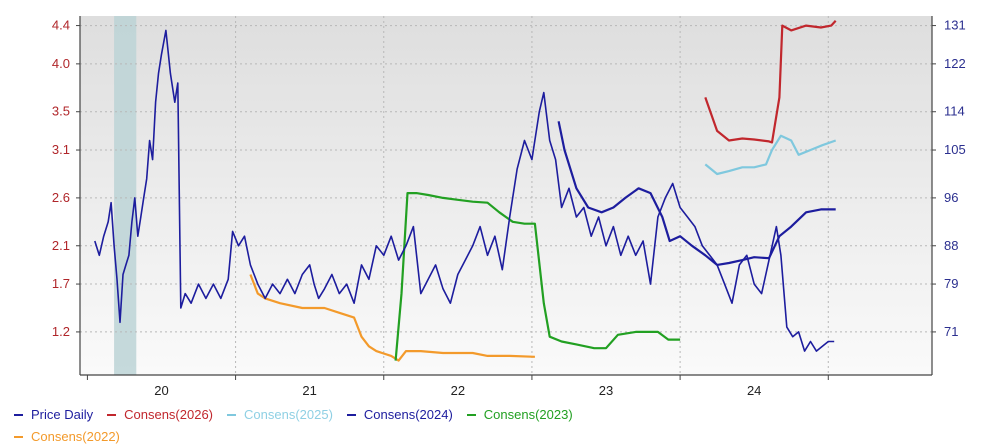 This screenshot has width=994, height=448. I want to click on legend-item: Price Daily, so click(53, 415).